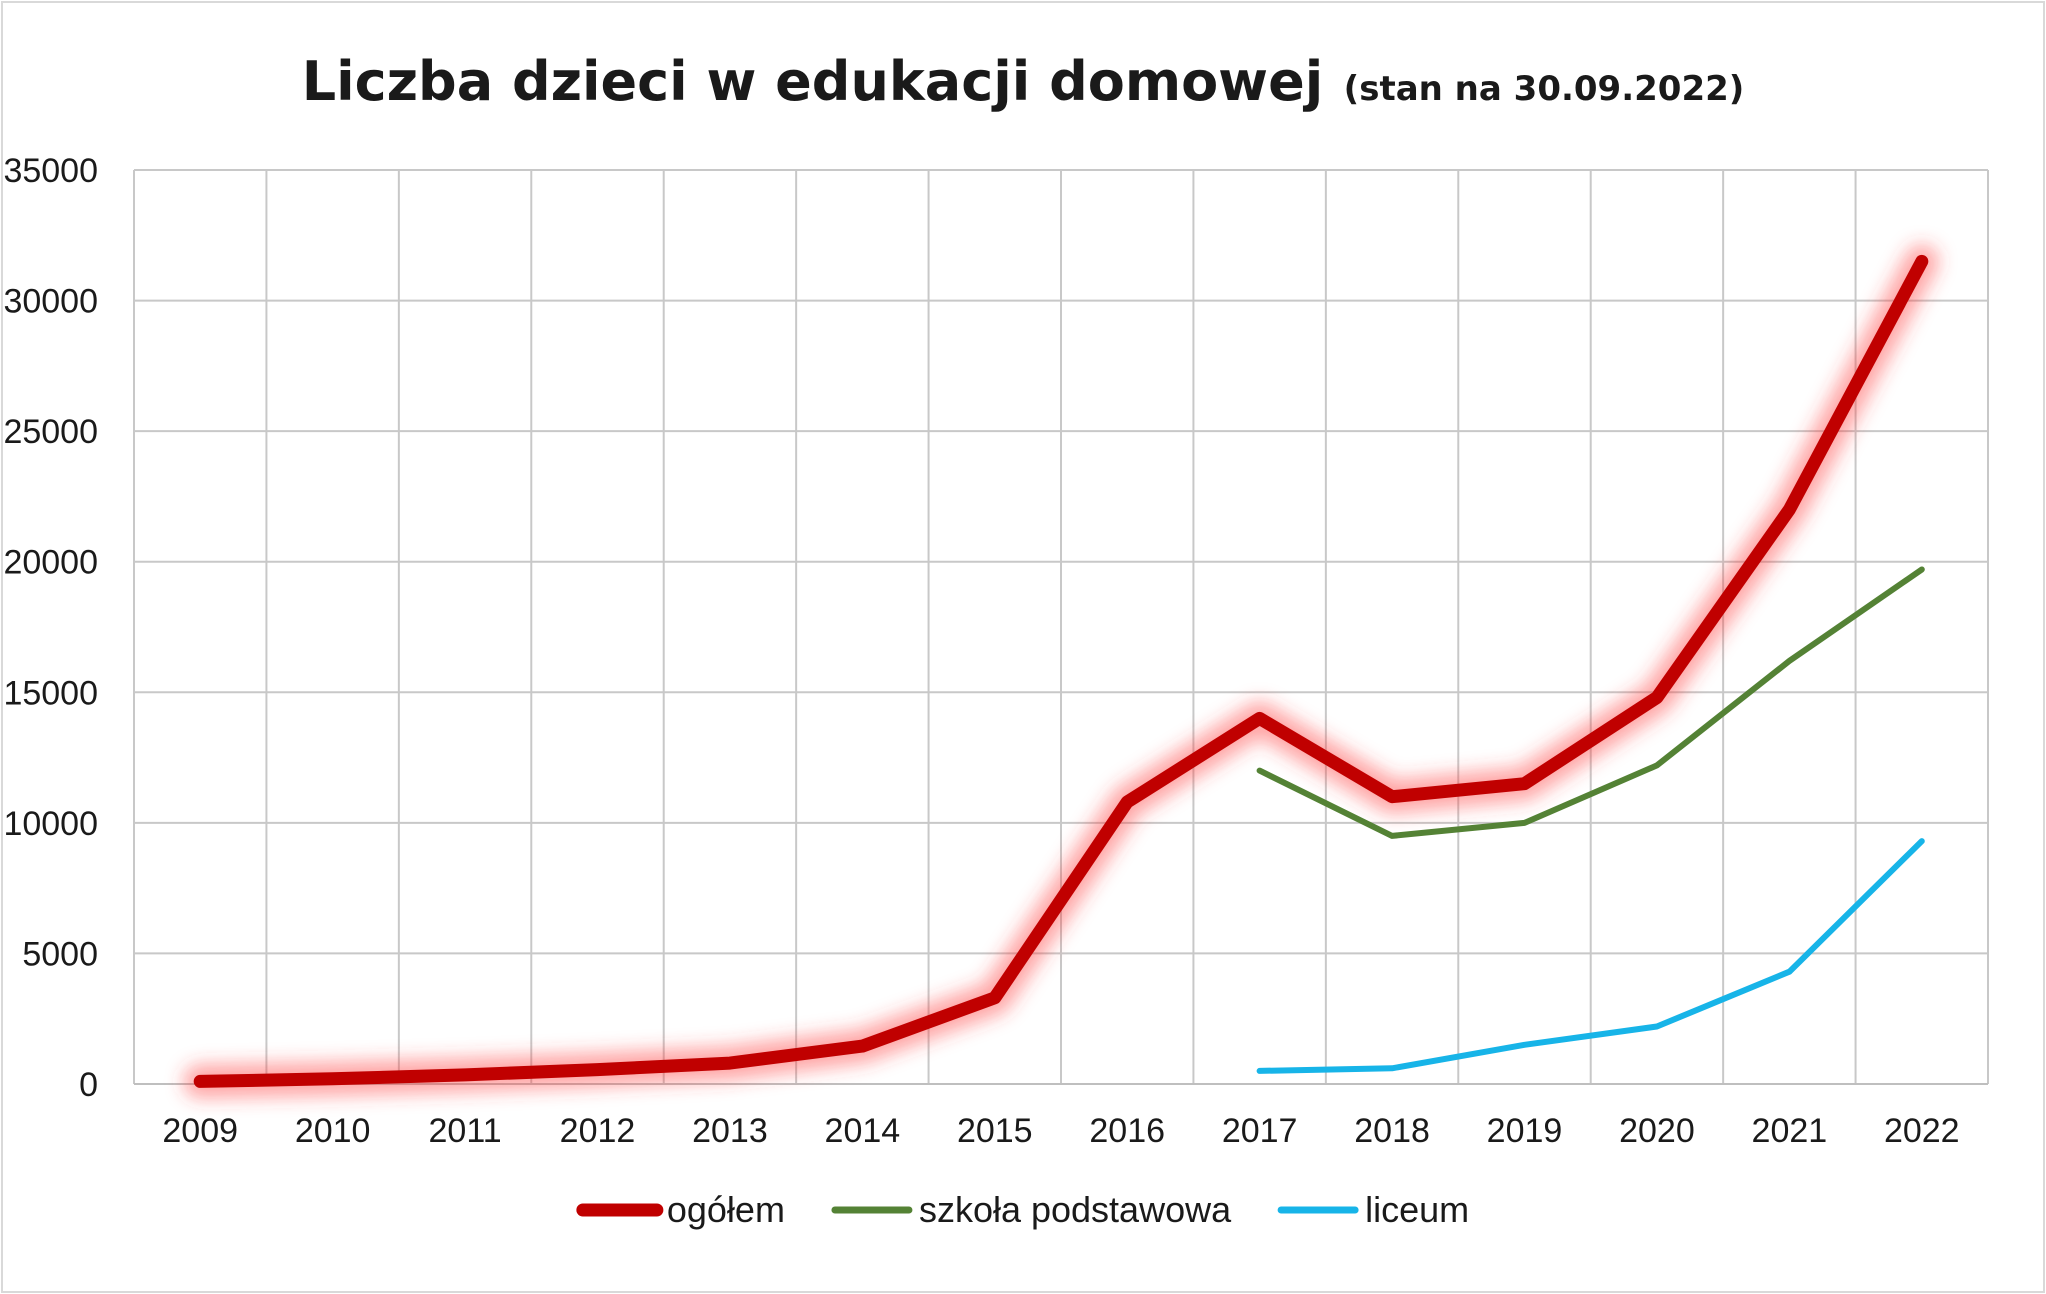 Image resolution: width=2046 pixels, height=1294 pixels. Describe the element at coordinates (50, 302) in the screenshot. I see `y-tick-label: 30000` at that location.